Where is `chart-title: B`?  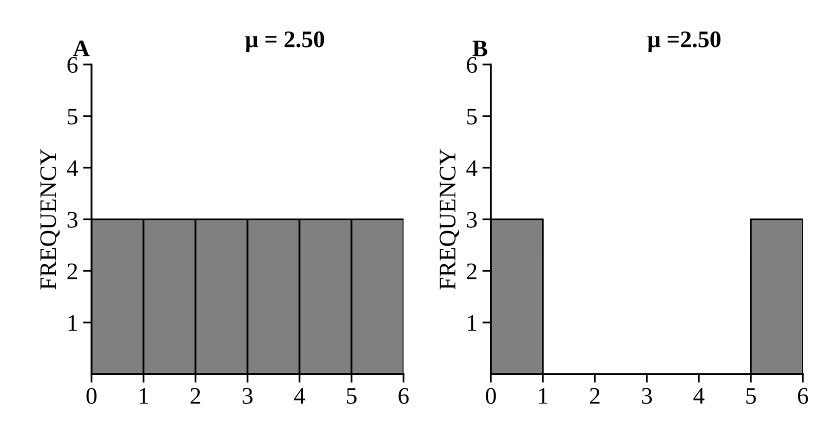
chart-title: B is located at coordinates (480, 48).